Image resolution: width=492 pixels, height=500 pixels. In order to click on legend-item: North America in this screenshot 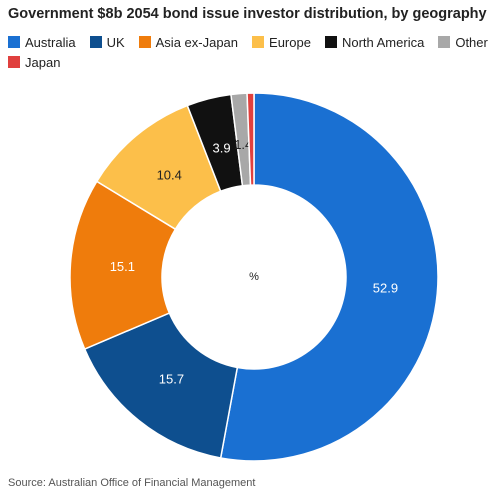, I will do `click(374, 42)`.